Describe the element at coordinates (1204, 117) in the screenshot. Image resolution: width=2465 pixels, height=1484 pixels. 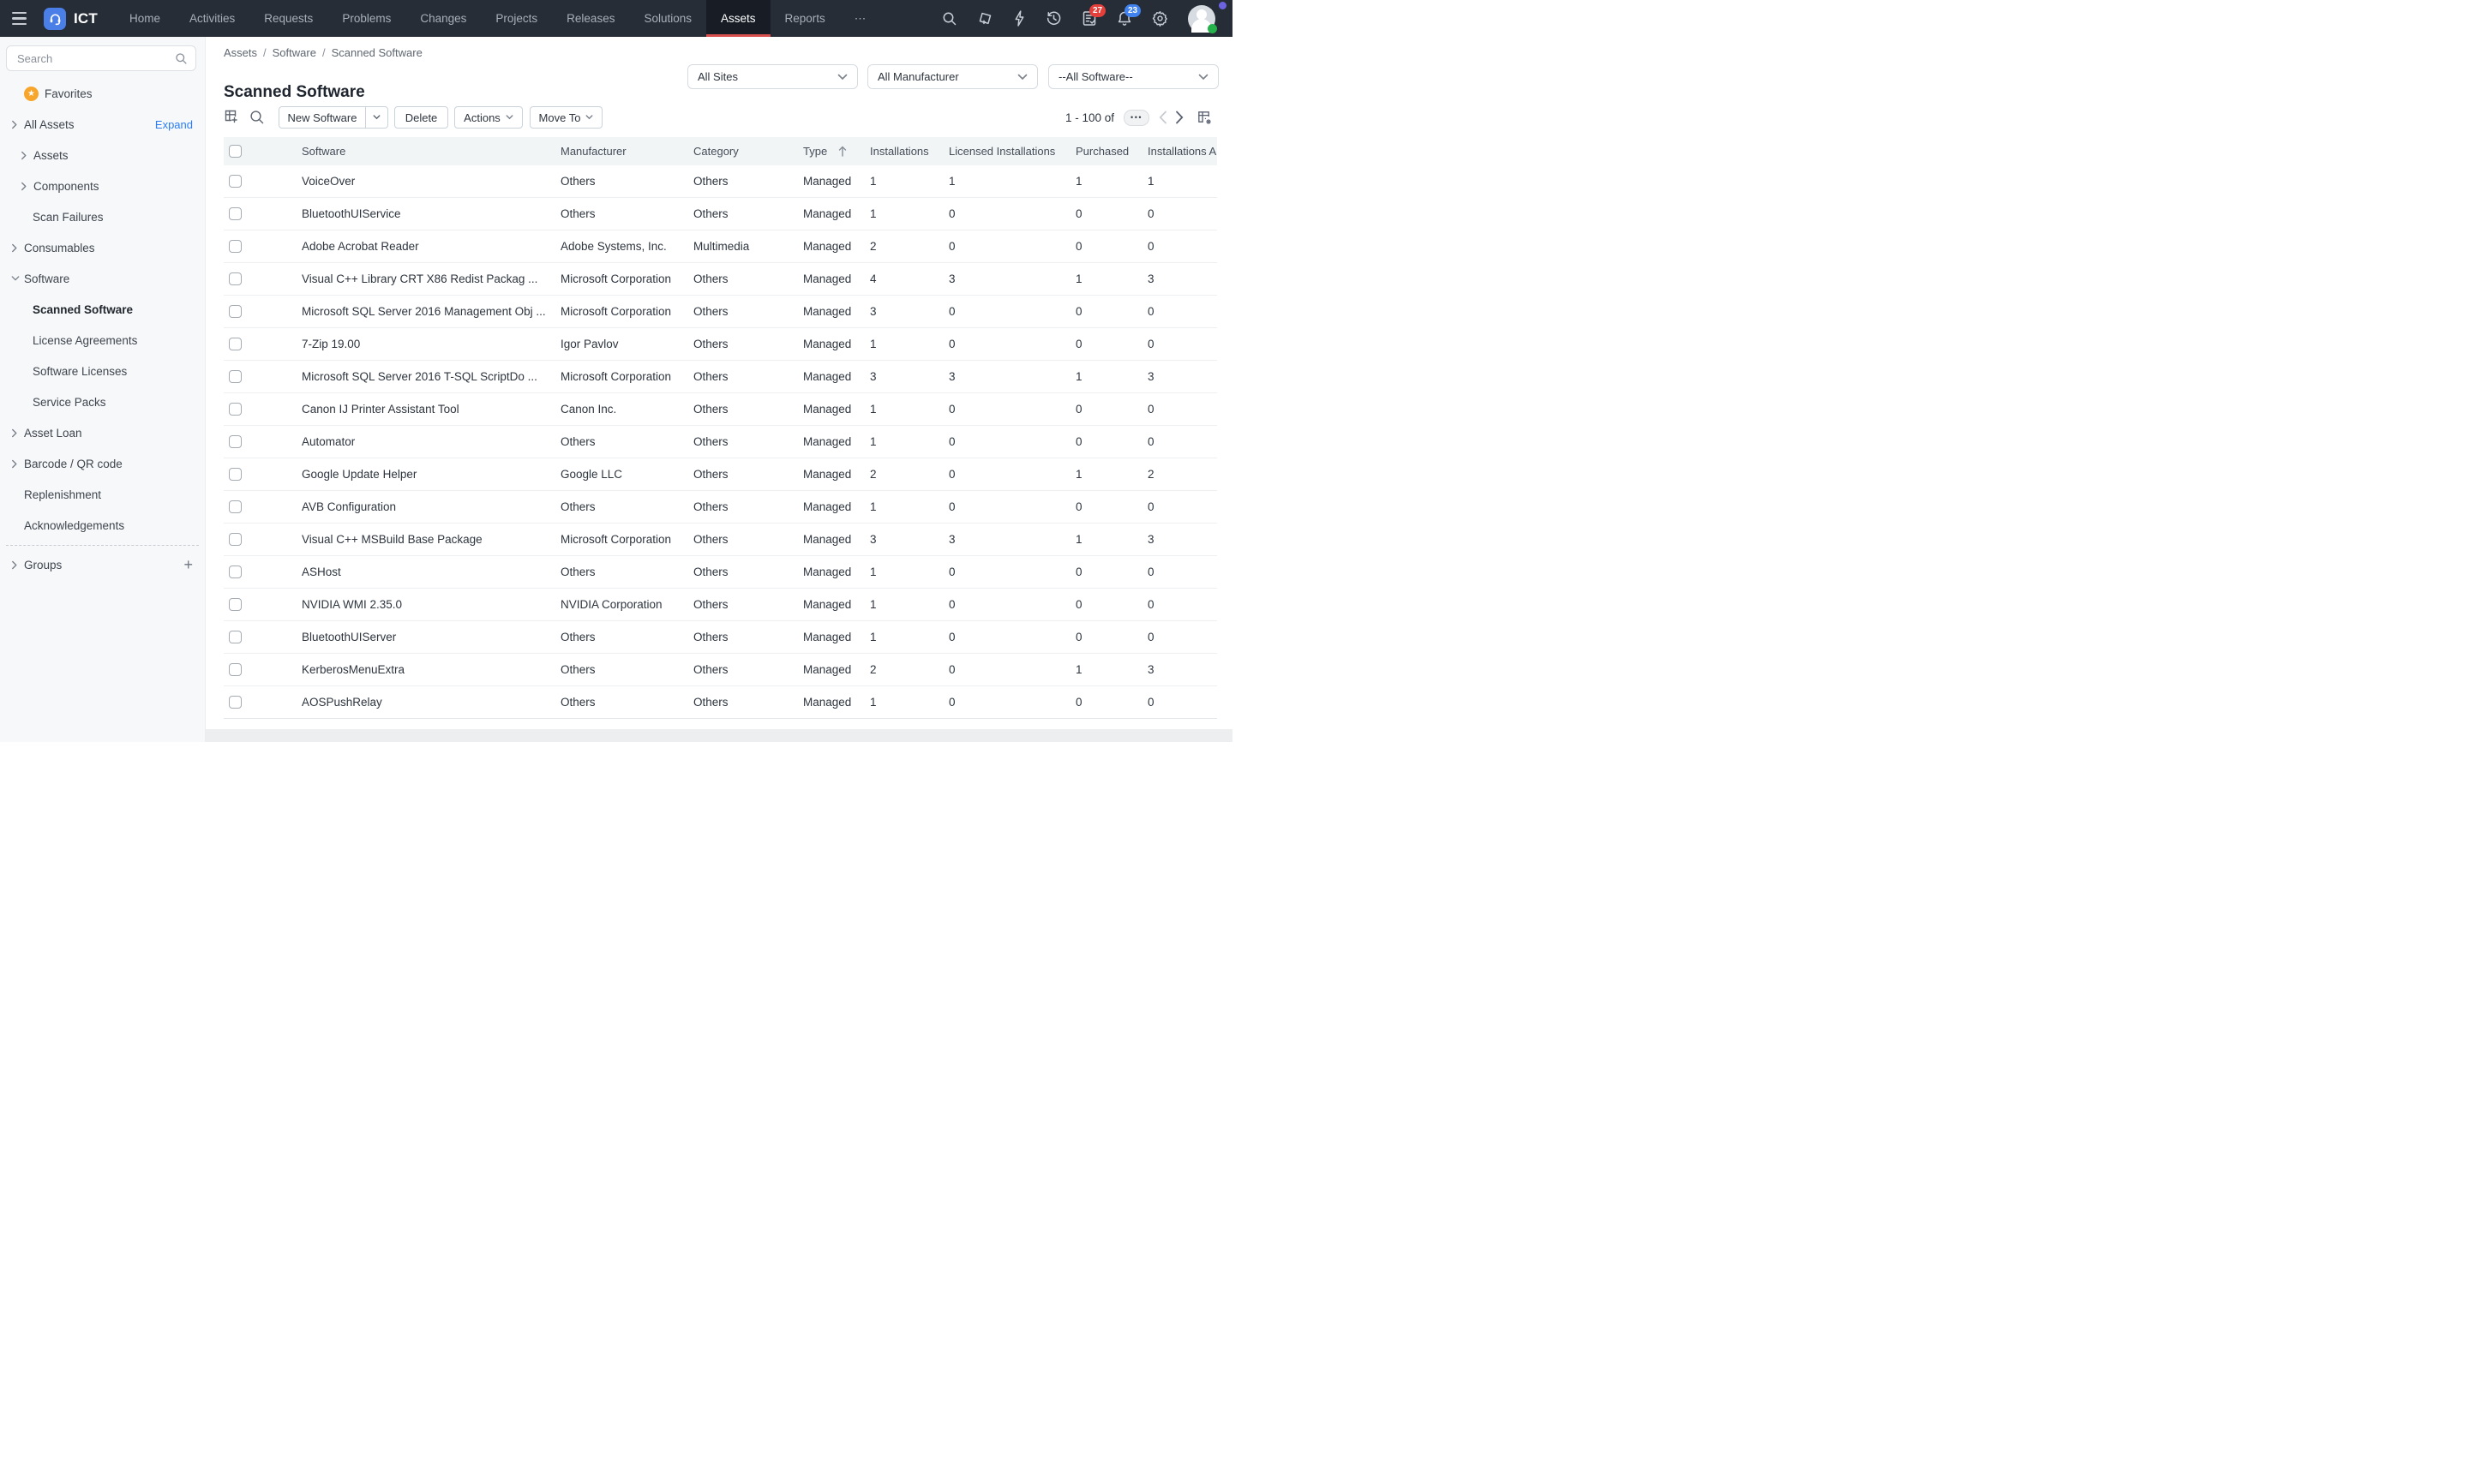
I see `column-settings-icon` at that location.